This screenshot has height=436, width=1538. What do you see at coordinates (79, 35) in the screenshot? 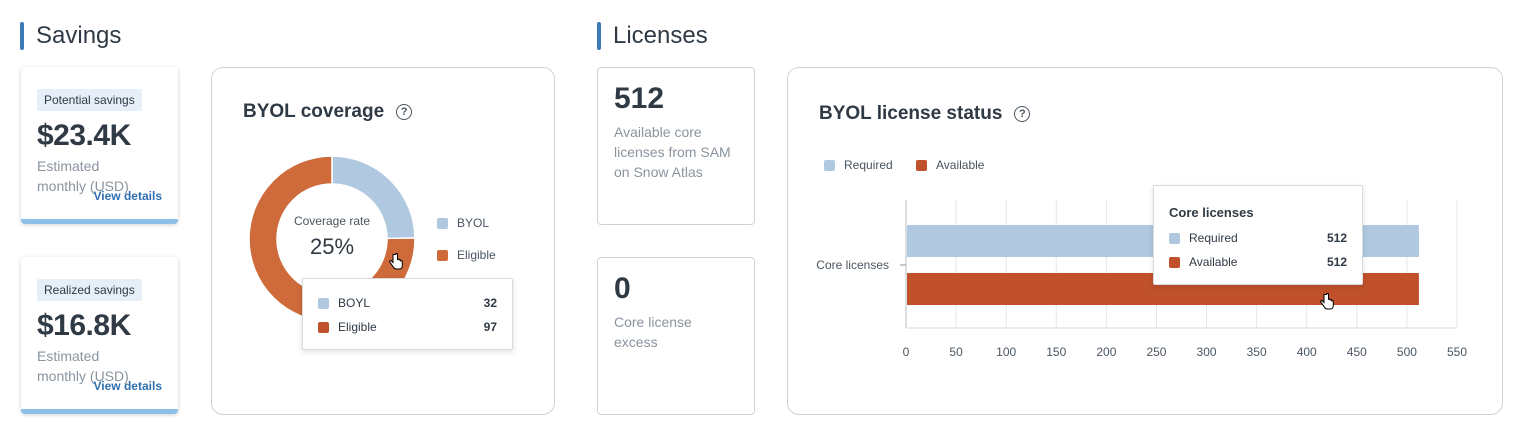
I see `savings-title-text: Savings` at bounding box center [79, 35].